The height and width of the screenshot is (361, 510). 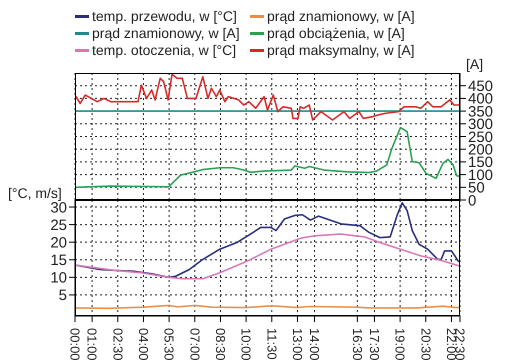 I want to click on x-tick-label: 10:00, so click(x=246, y=344).